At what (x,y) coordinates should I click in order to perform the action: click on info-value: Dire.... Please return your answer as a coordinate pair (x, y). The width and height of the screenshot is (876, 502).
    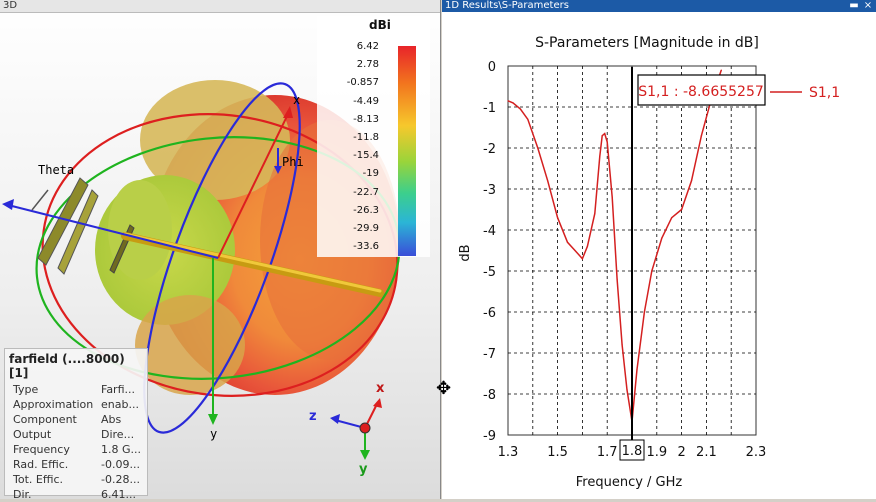
    Looking at the image, I should click on (118, 434).